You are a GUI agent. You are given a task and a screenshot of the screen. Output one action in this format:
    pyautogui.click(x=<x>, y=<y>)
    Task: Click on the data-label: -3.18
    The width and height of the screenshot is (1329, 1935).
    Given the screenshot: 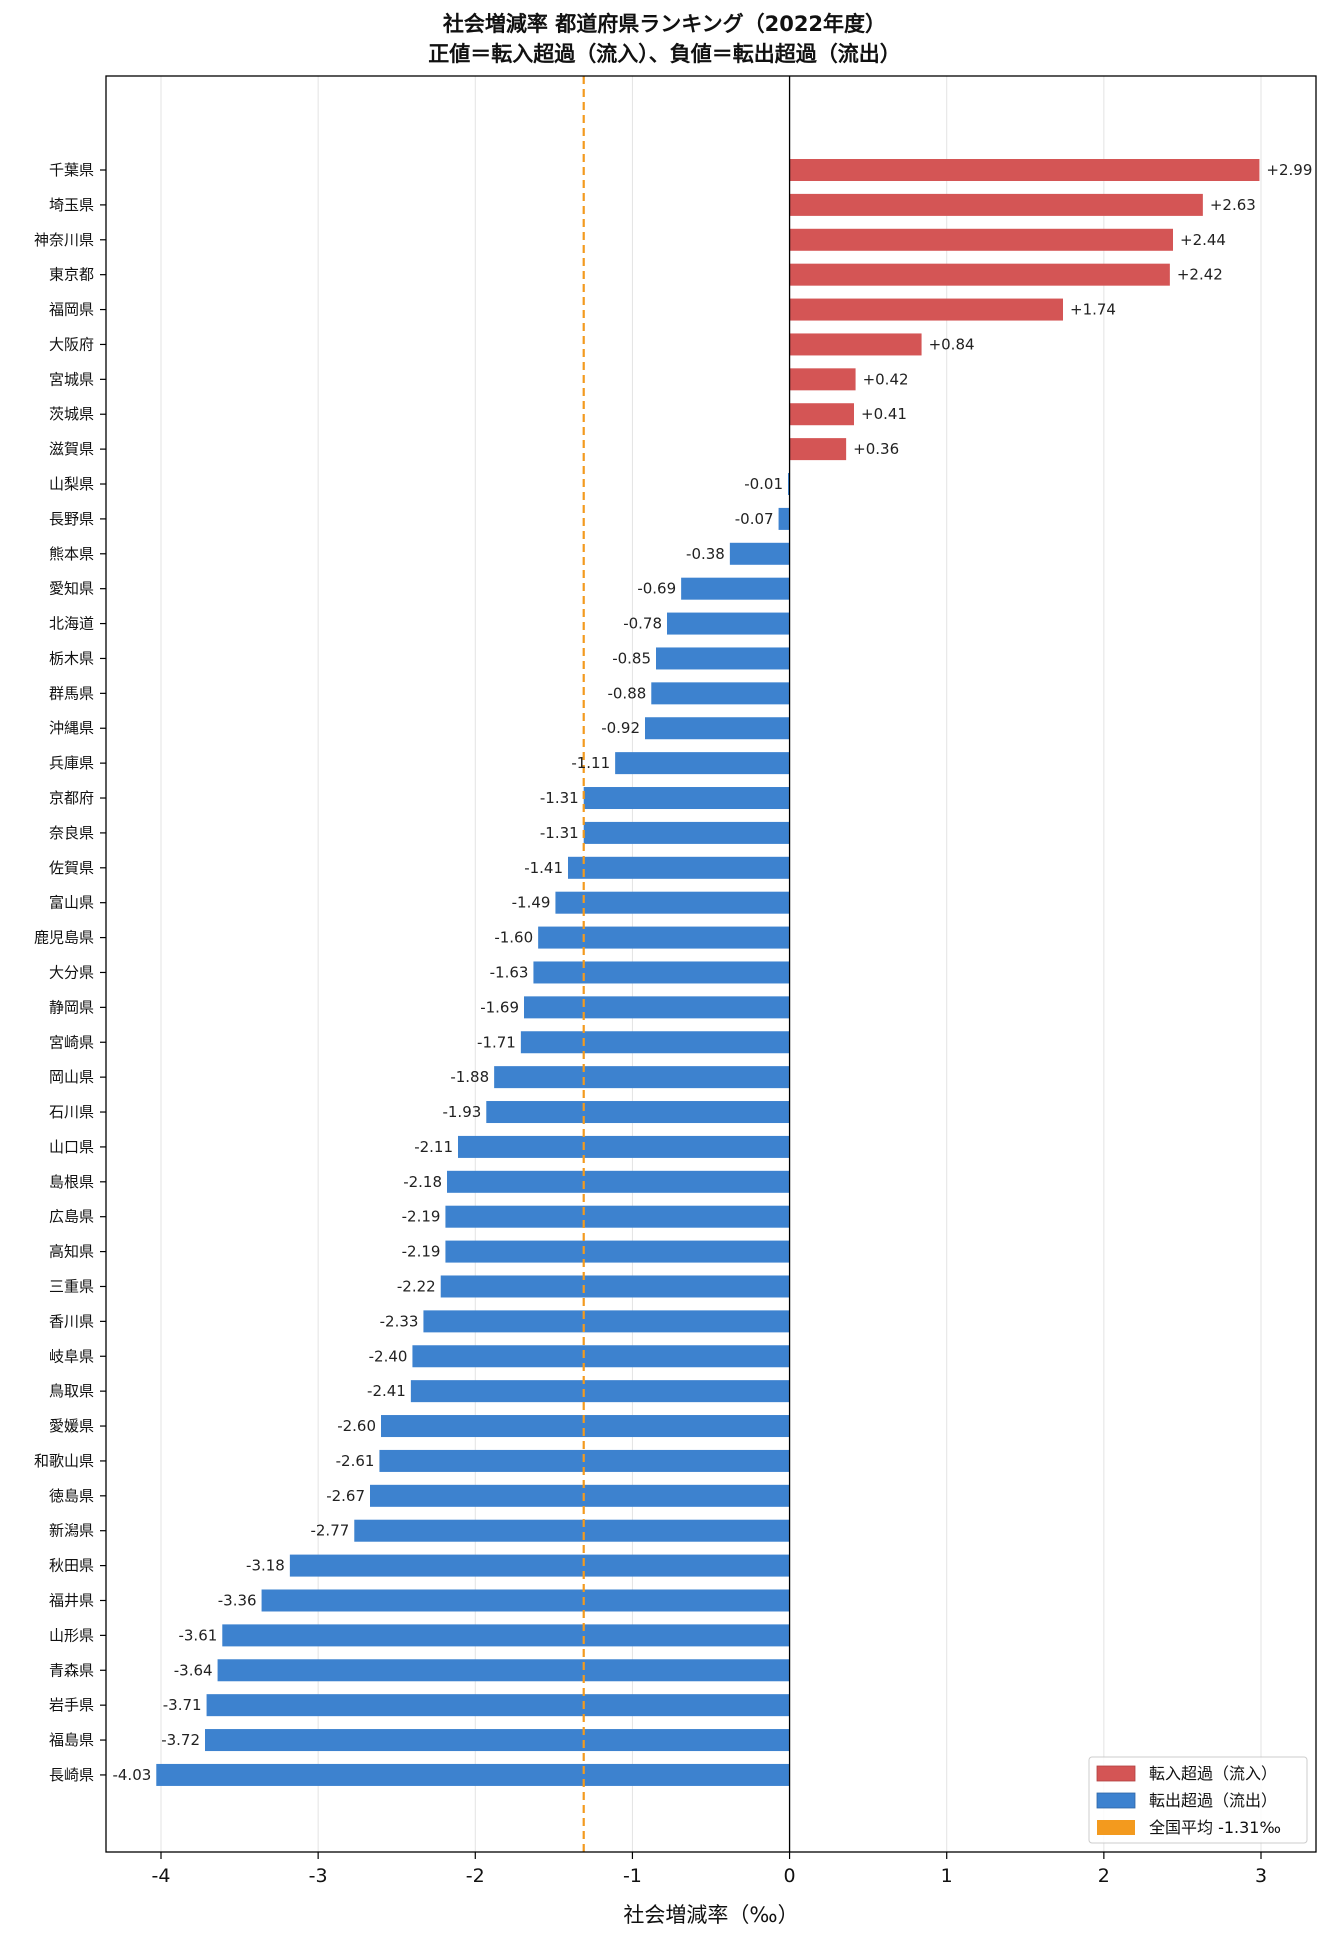 What is the action you would take?
    pyautogui.click(x=265, y=1566)
    